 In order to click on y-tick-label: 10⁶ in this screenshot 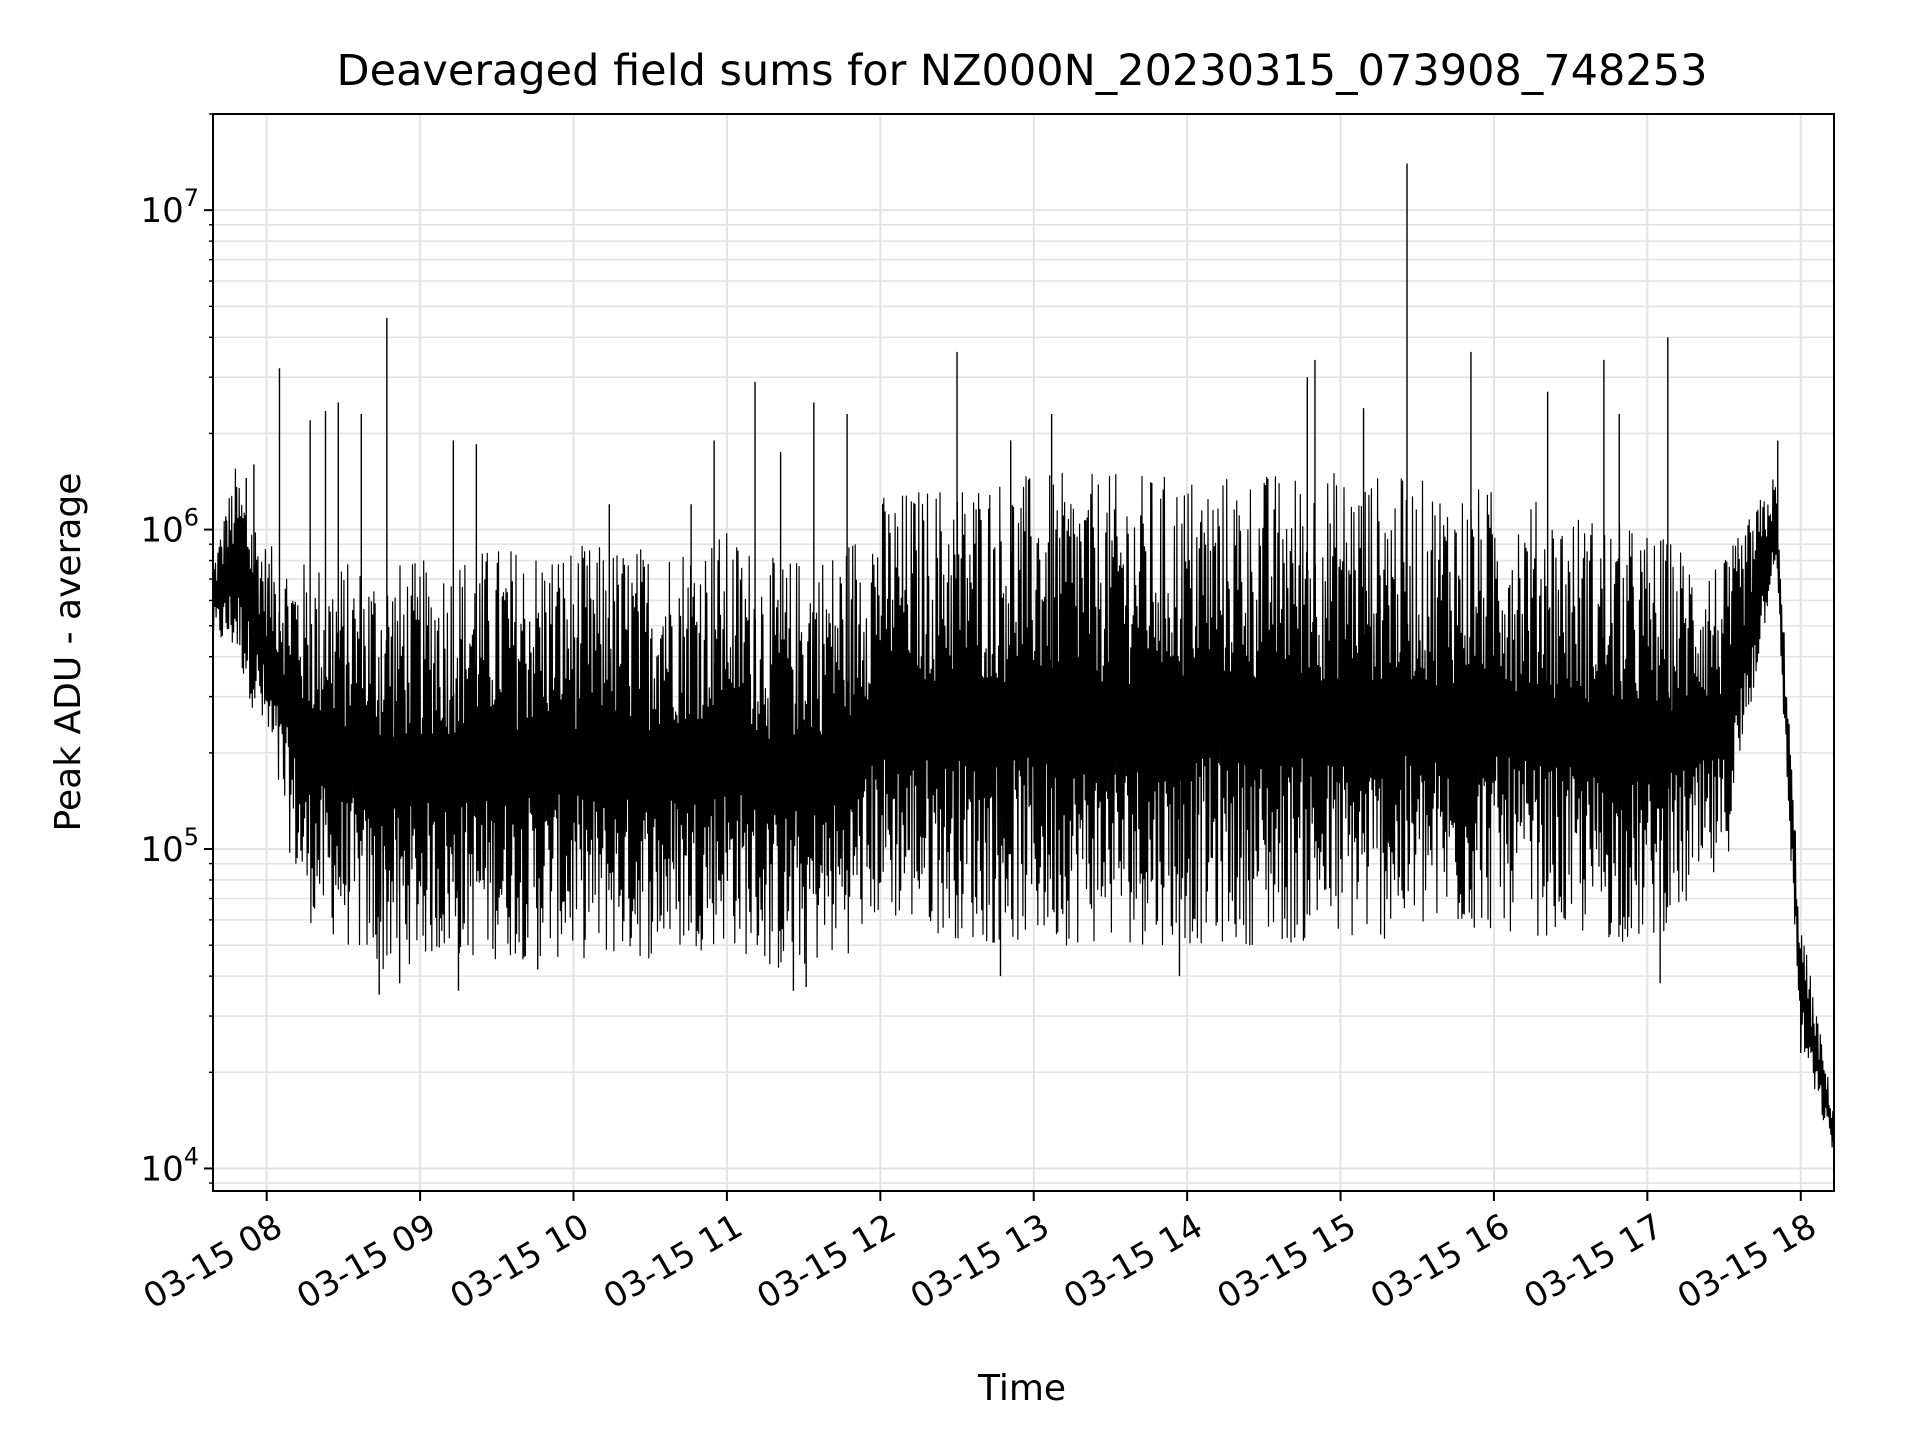, I will do `click(169, 527)`.